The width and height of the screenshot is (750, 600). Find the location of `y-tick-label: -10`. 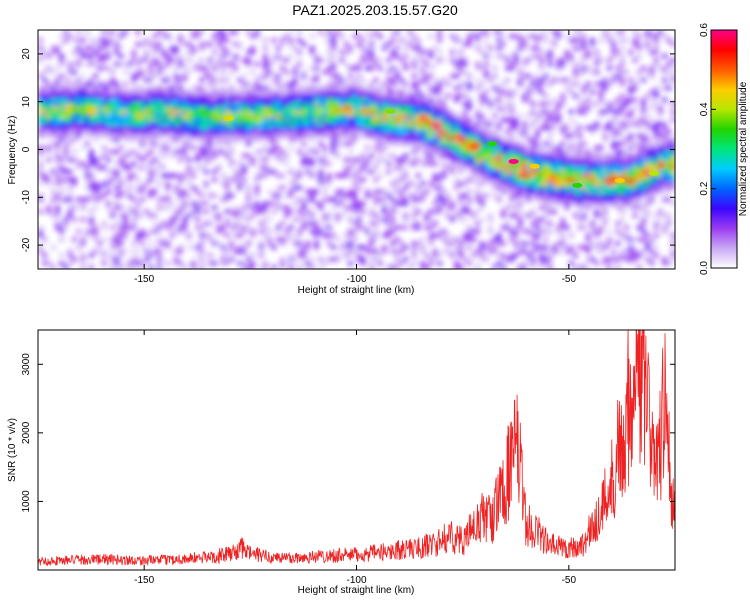

y-tick-label: -10 is located at coordinates (26, 197).